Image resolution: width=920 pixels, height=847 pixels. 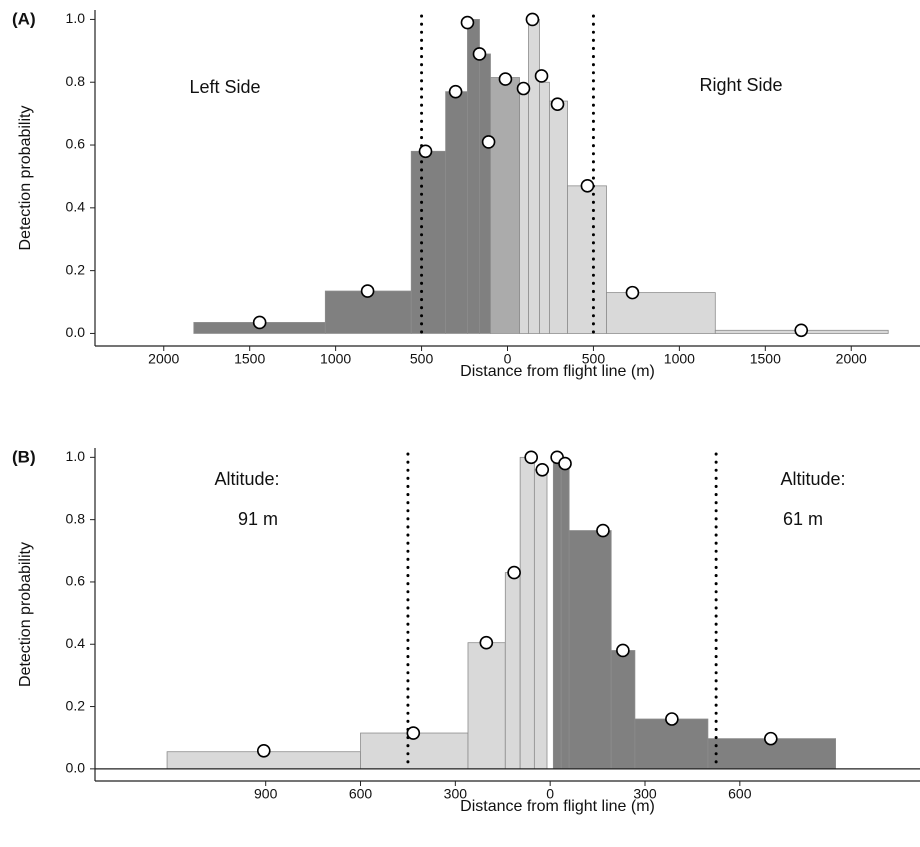 I want to click on annotation: 61 m, so click(x=803, y=519).